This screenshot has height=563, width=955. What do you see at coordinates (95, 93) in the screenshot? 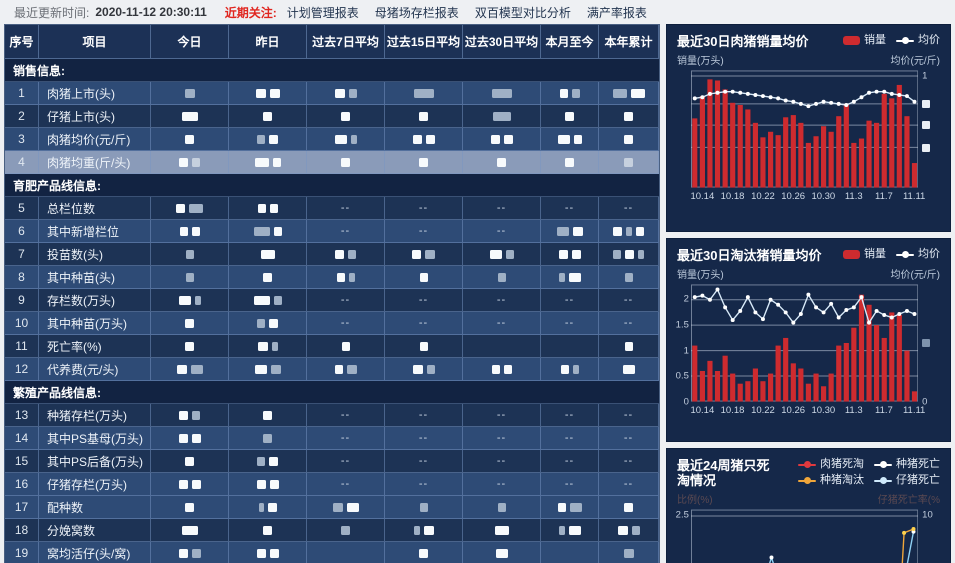
I see `row-label: 肉猪上市(头)` at bounding box center [95, 93].